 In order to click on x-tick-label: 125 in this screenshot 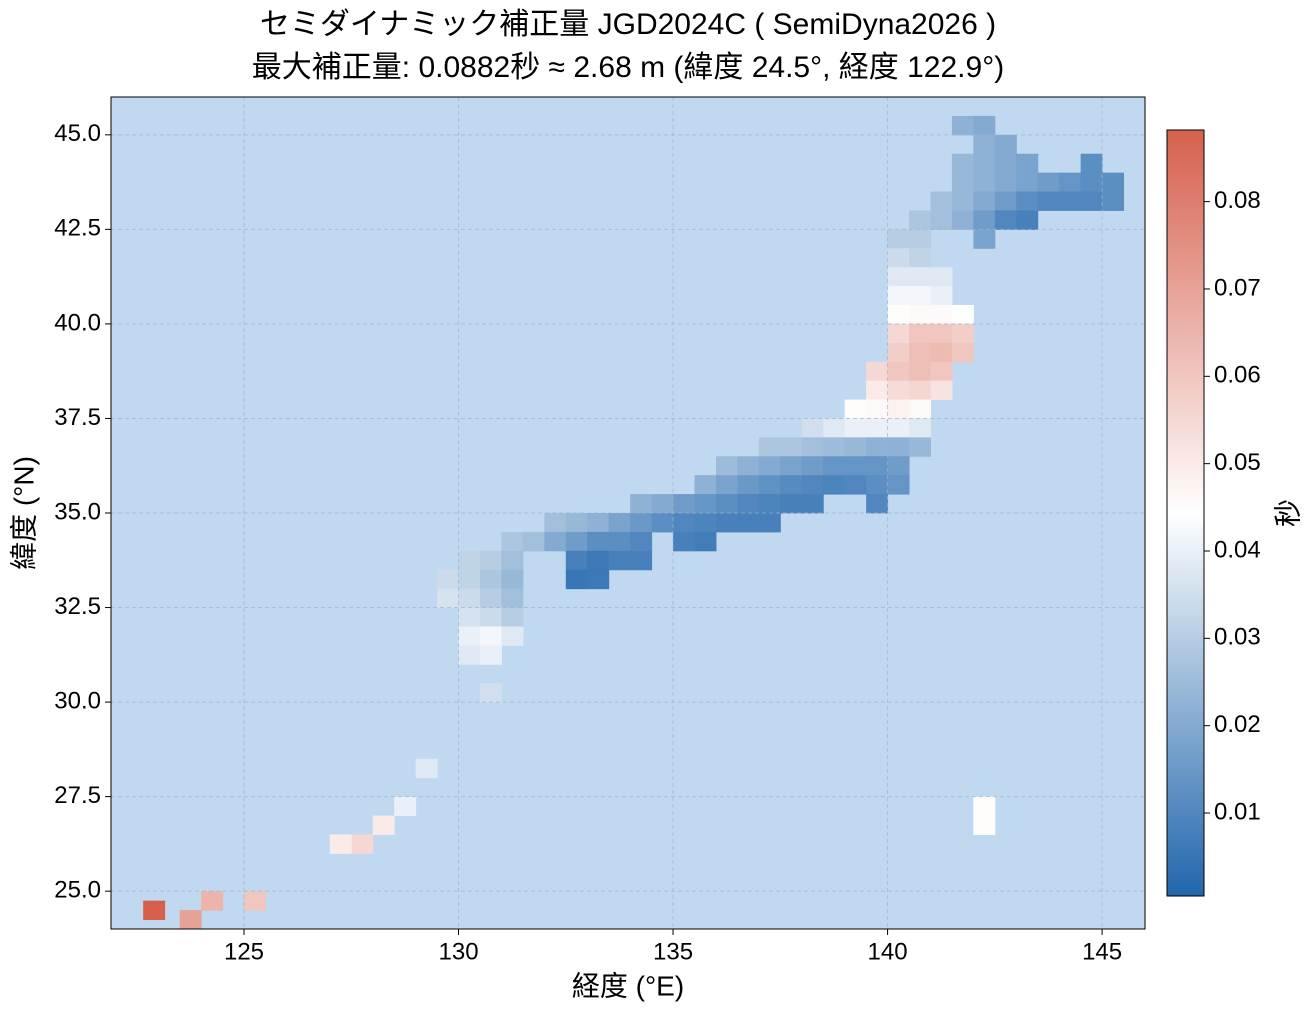, I will do `click(244, 951)`.